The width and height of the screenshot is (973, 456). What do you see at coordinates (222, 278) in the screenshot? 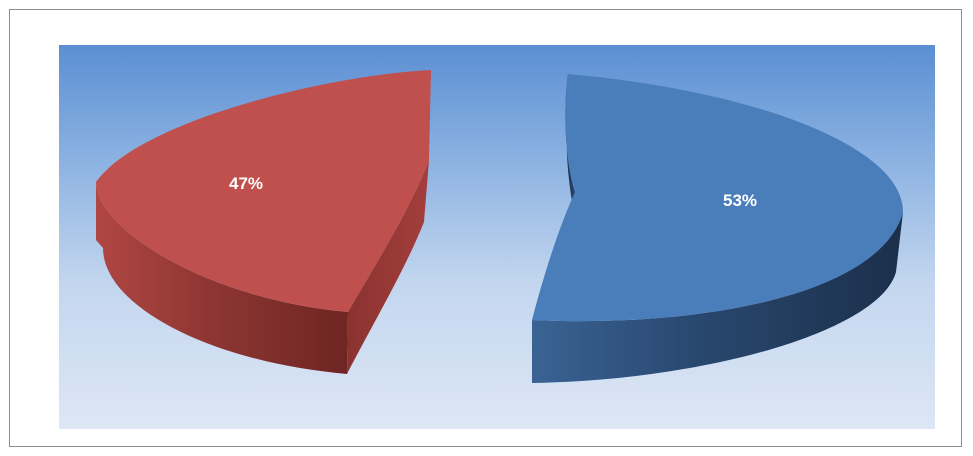
I see `pie-slice-47-side` at bounding box center [222, 278].